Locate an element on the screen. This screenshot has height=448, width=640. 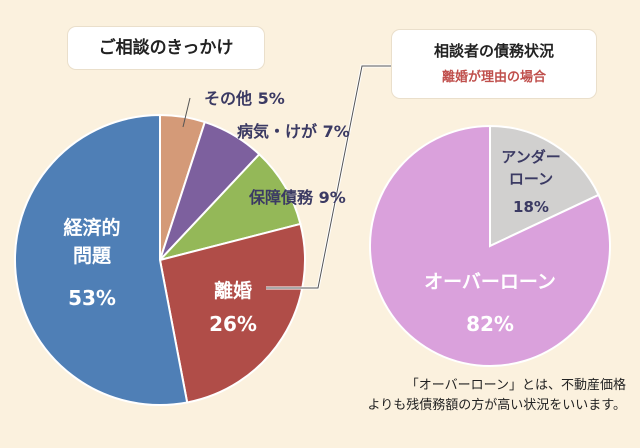
label-economic-line2: 問題 is located at coordinates (92, 256).